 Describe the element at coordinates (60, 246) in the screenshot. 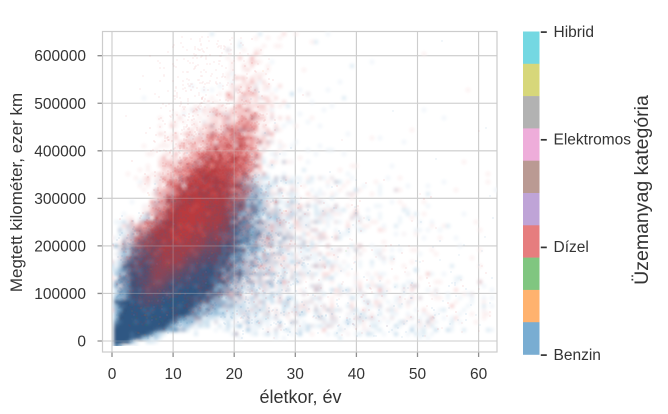

I see `svg-text: 200000` at that location.